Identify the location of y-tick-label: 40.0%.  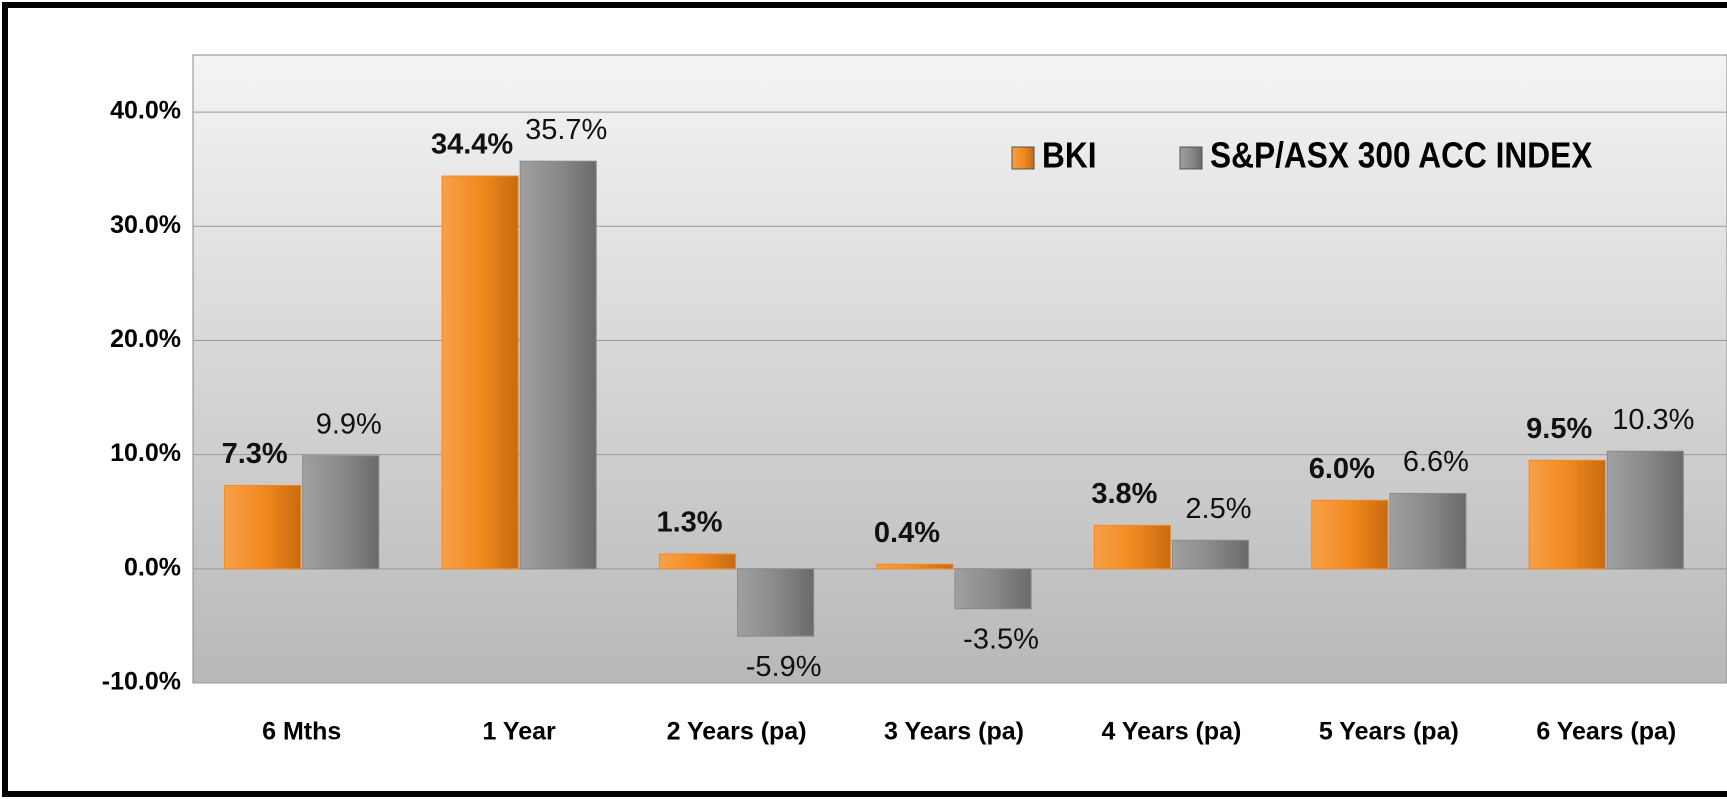
(145, 111).